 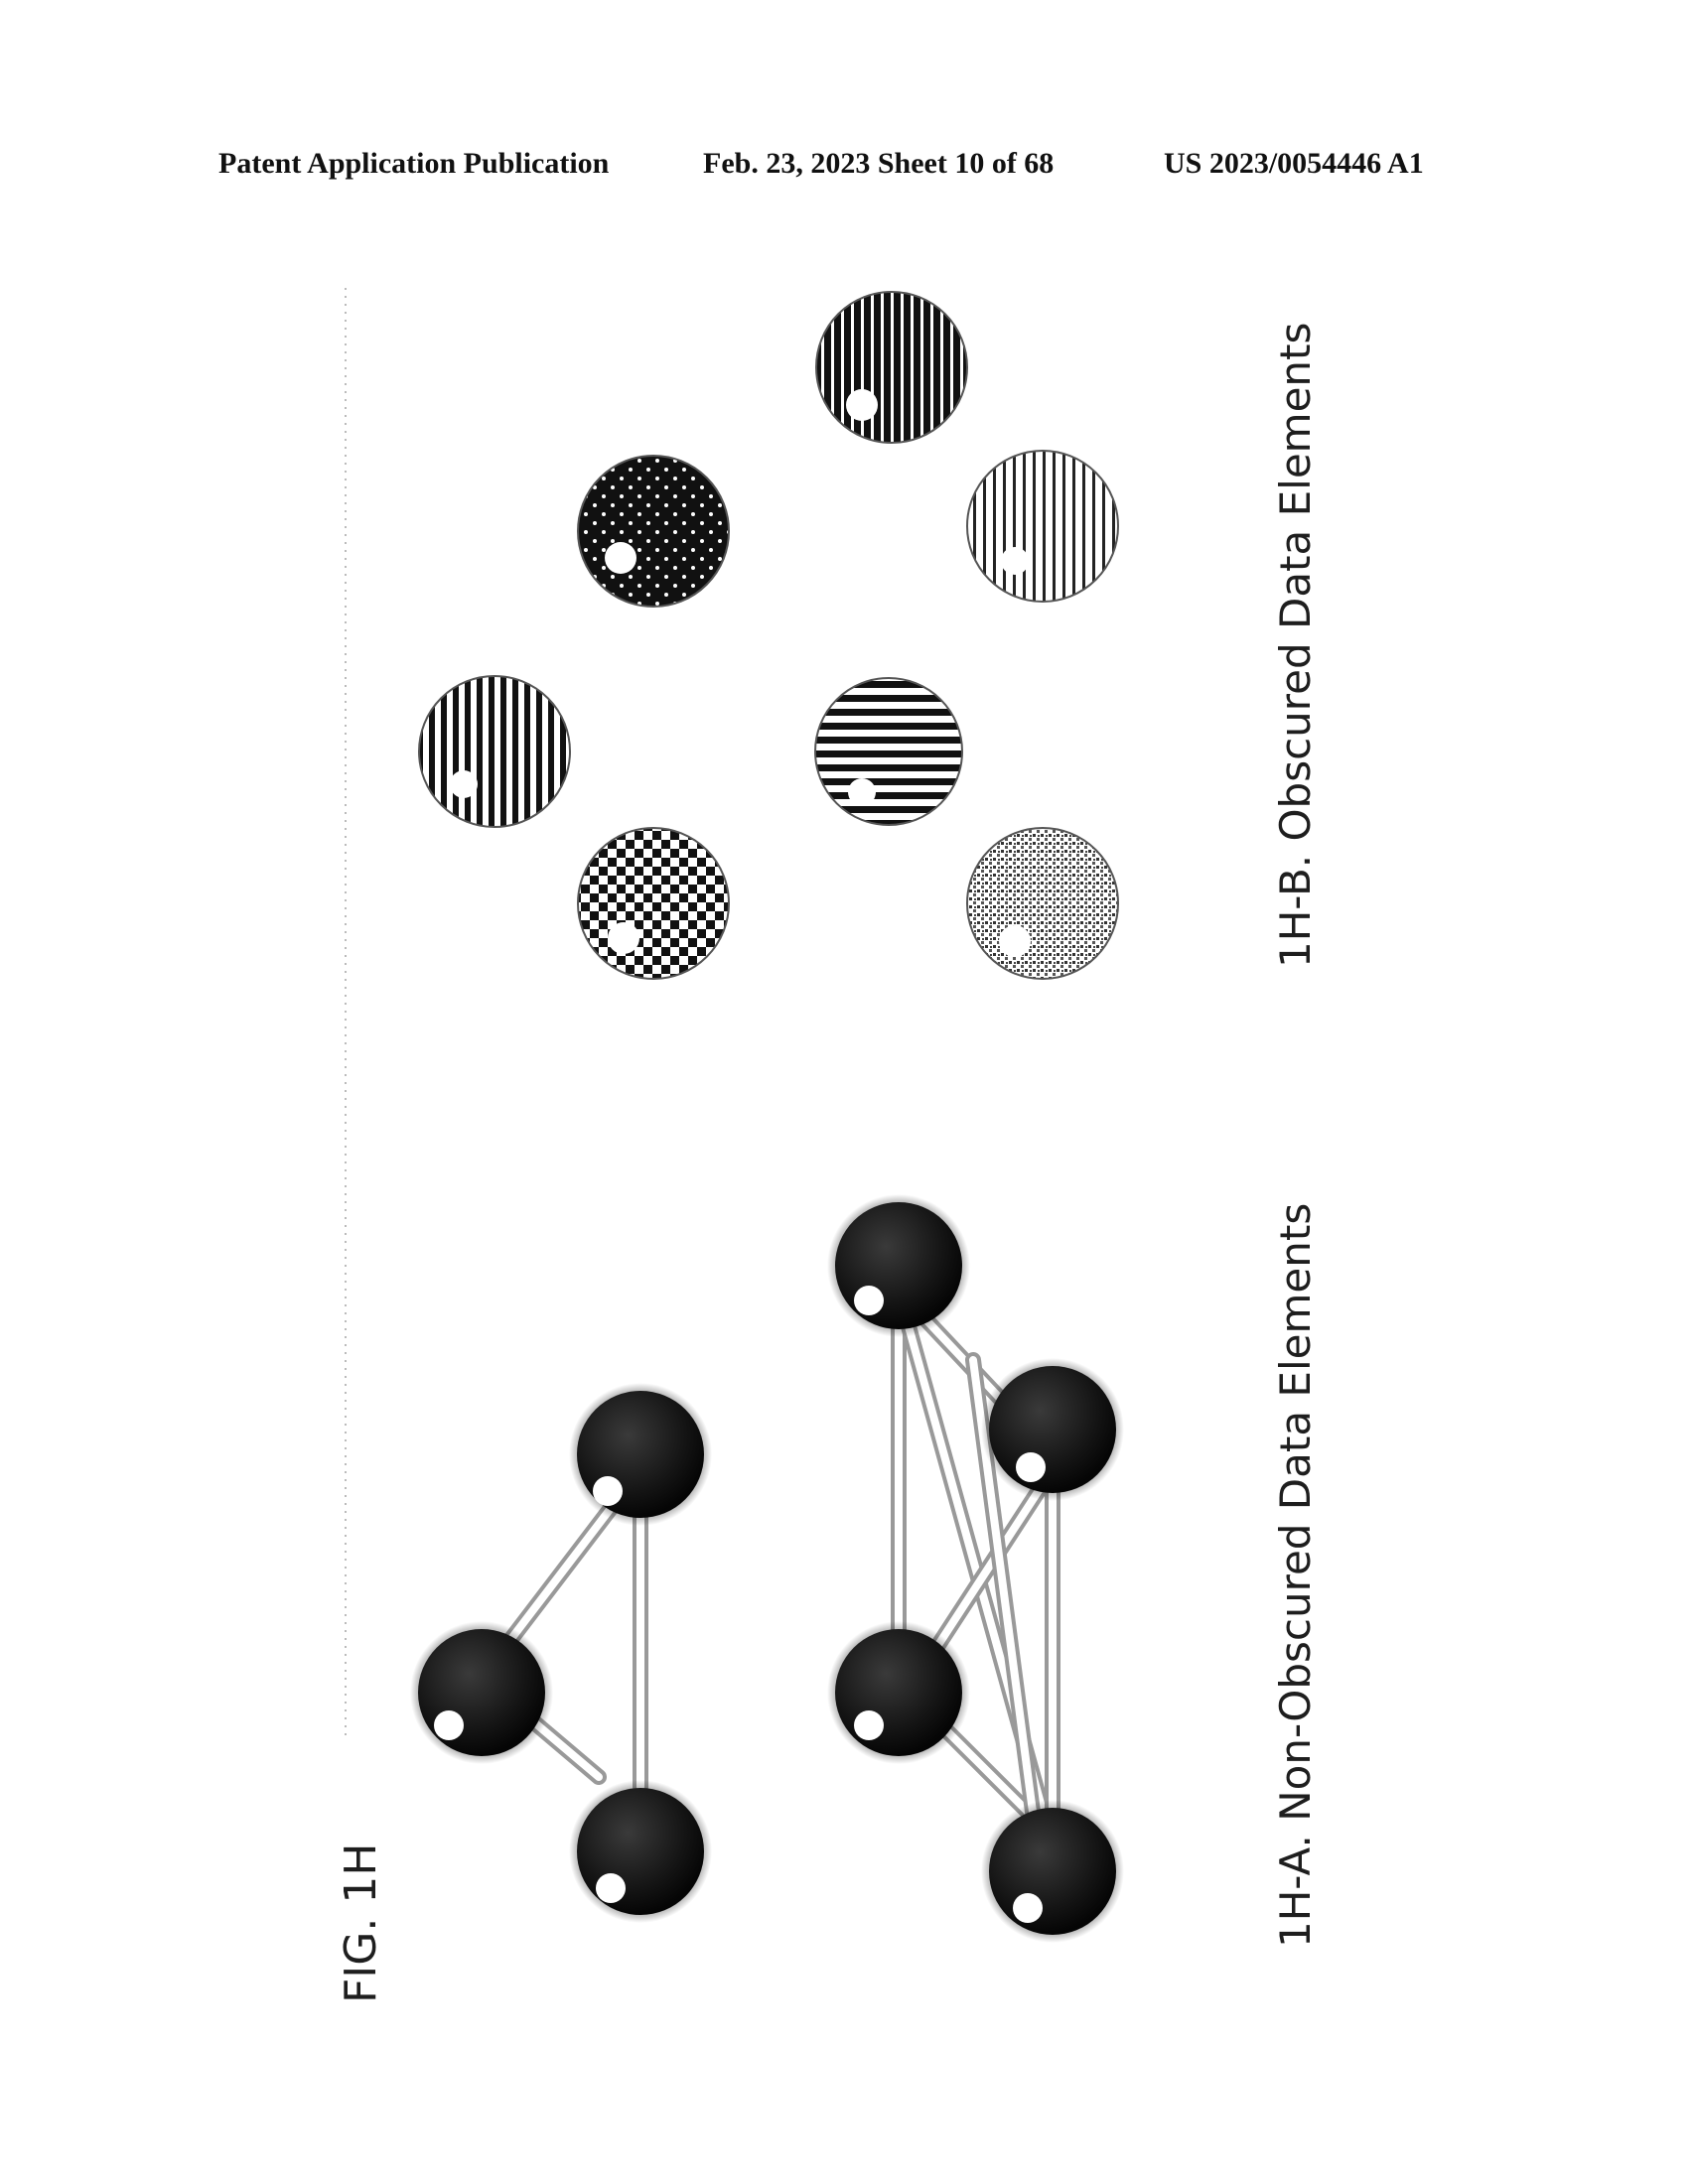 What do you see at coordinates (879, 163) in the screenshot?
I see `date-sheet-label: Feb. 23, 2023 Sheet 10 of 68` at bounding box center [879, 163].